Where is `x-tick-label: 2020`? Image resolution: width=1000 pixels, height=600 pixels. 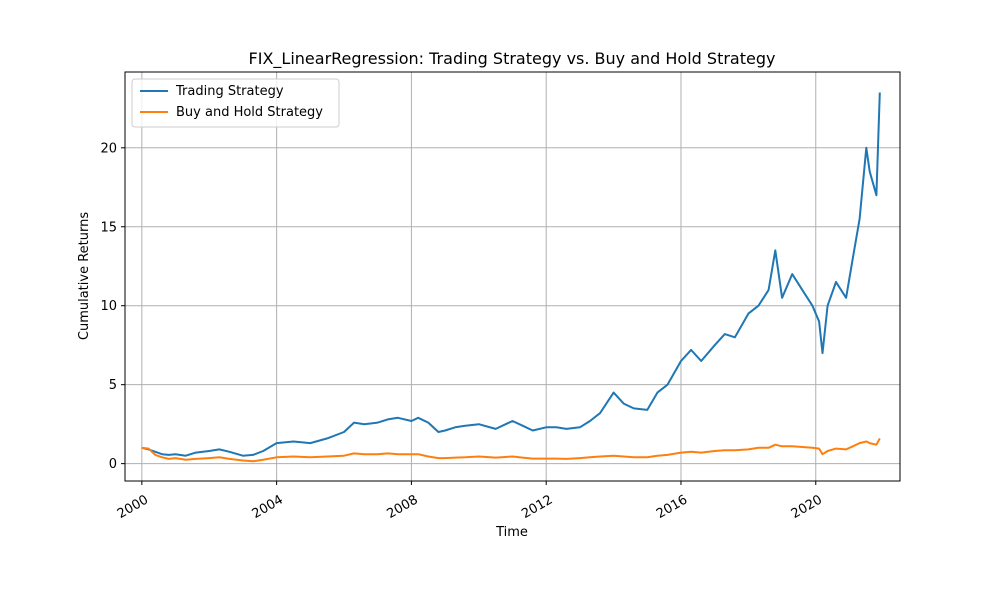 x-tick-label: 2020 is located at coordinates (807, 507).